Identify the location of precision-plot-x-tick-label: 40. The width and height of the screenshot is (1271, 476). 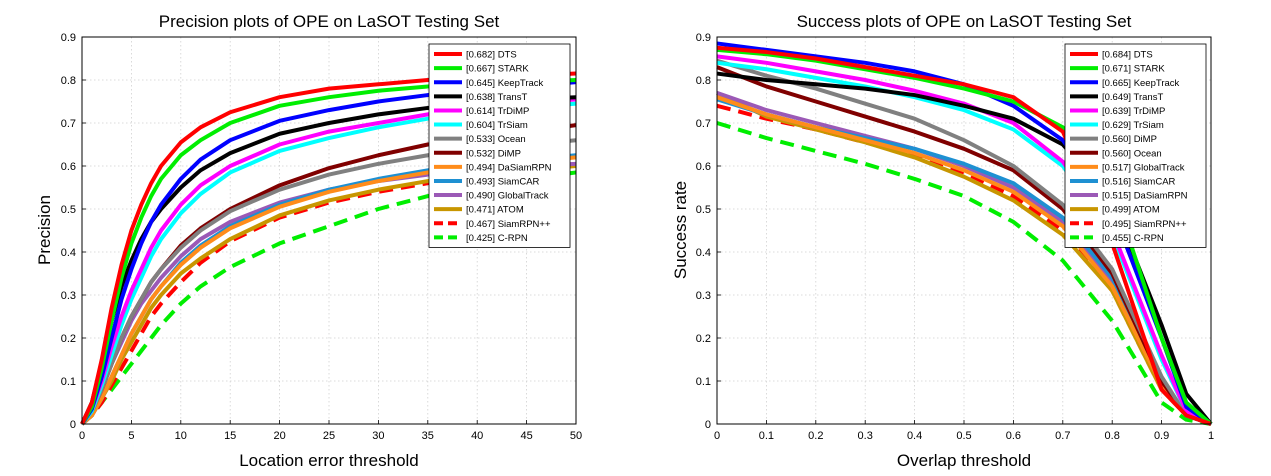
(477, 436).